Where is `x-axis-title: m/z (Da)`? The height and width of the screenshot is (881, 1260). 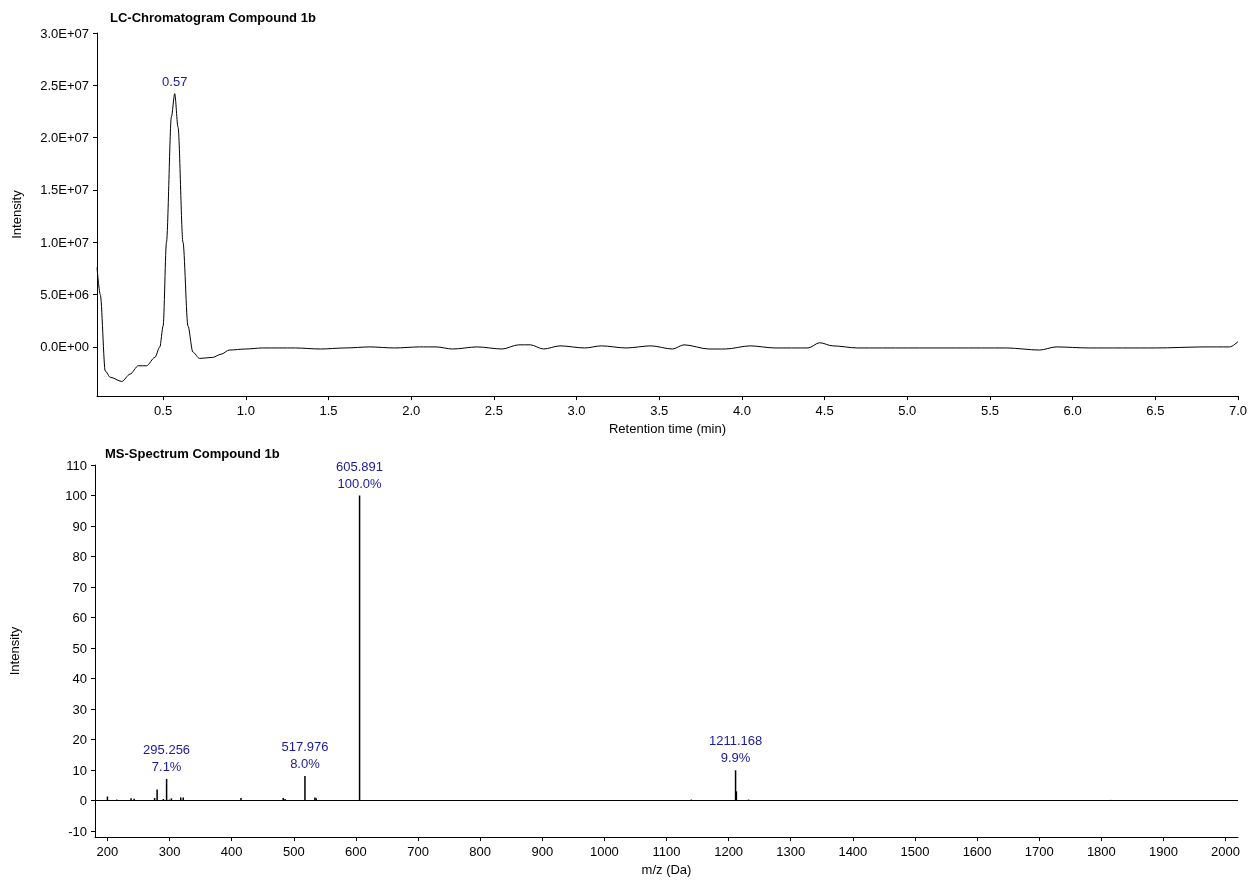
x-axis-title: m/z (Da) is located at coordinates (666, 869).